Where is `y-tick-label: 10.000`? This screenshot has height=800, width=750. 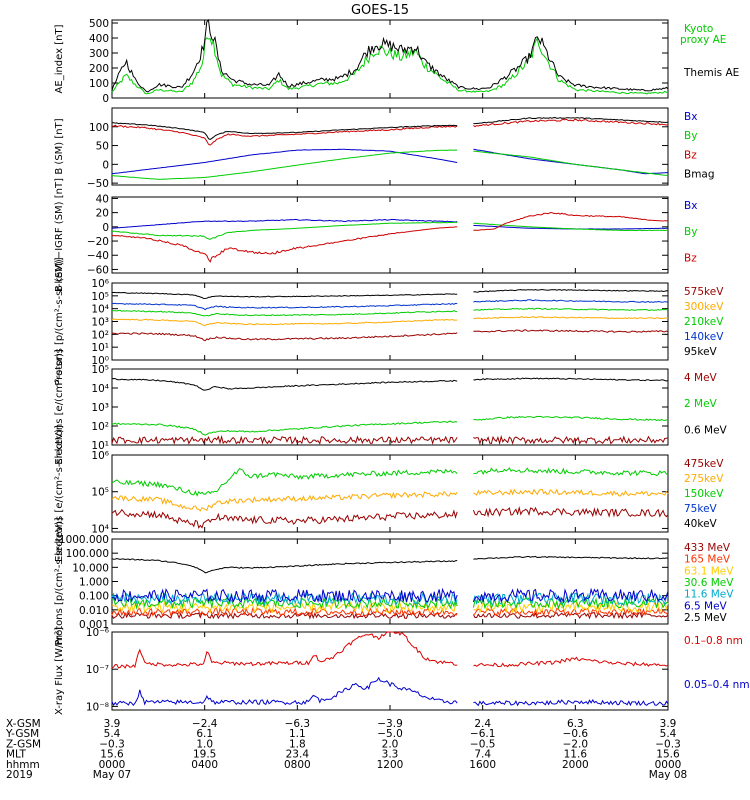
y-tick-label: 10.000 is located at coordinates (90, 568).